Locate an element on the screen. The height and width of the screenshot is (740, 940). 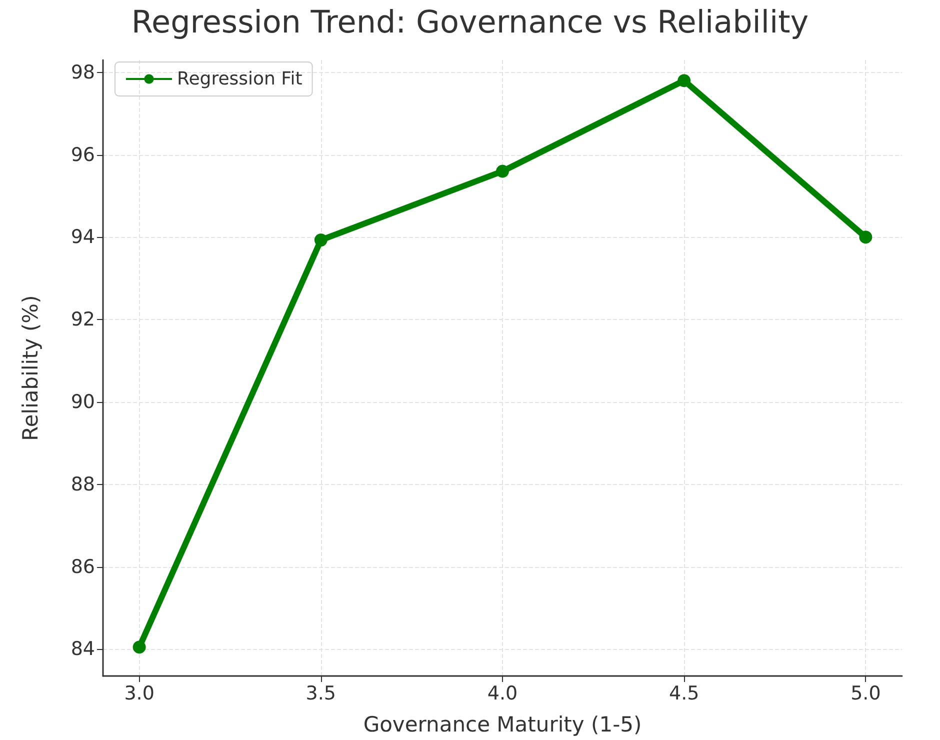
y-axis-title: Reliability (%) is located at coordinates (30, 368).